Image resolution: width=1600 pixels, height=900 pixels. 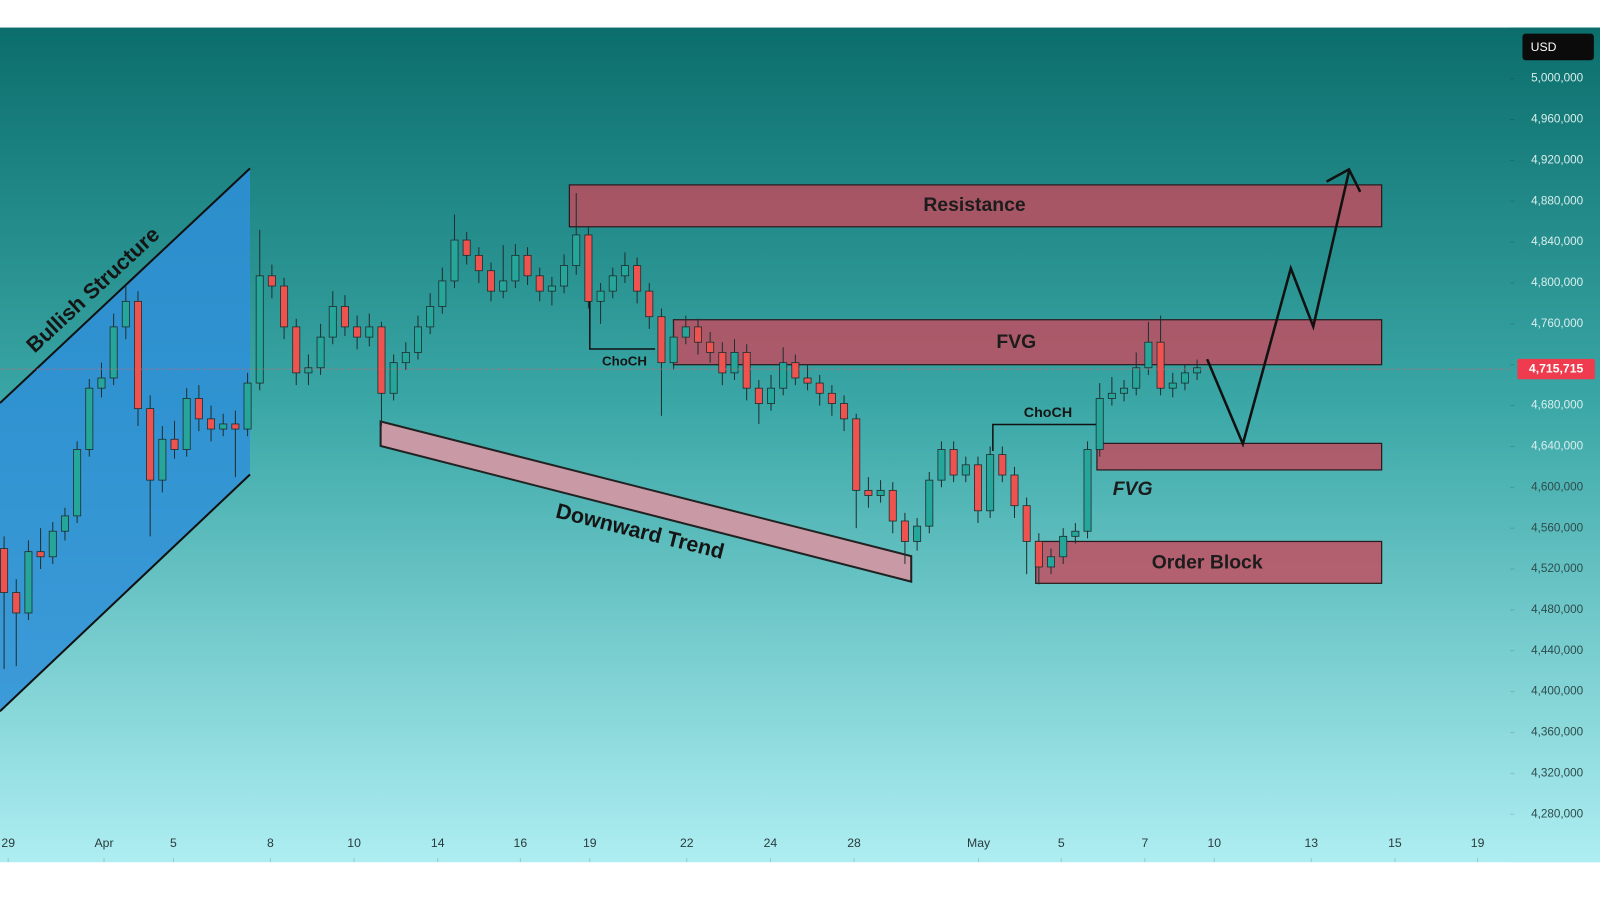 I want to click on y-tick-label: 4,520,000, so click(x=1557, y=568).